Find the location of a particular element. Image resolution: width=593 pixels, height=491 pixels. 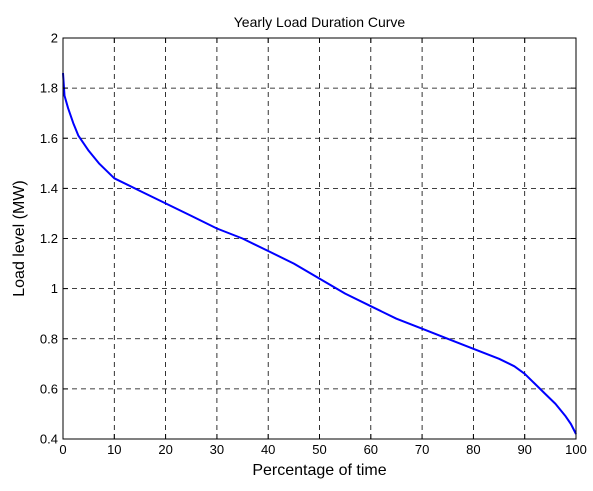

y-tick-label: 1.6 is located at coordinates (49, 138).